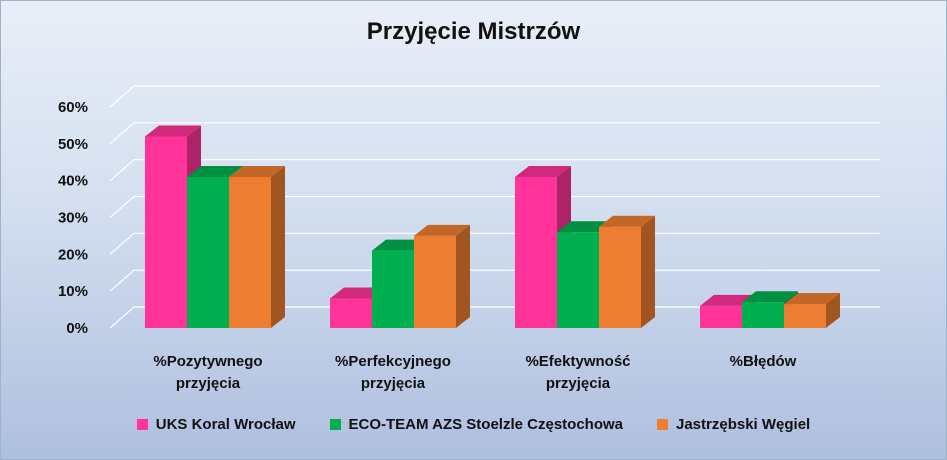  Describe the element at coordinates (73, 181) in the screenshot. I see `y-tick-label: 40%` at that location.